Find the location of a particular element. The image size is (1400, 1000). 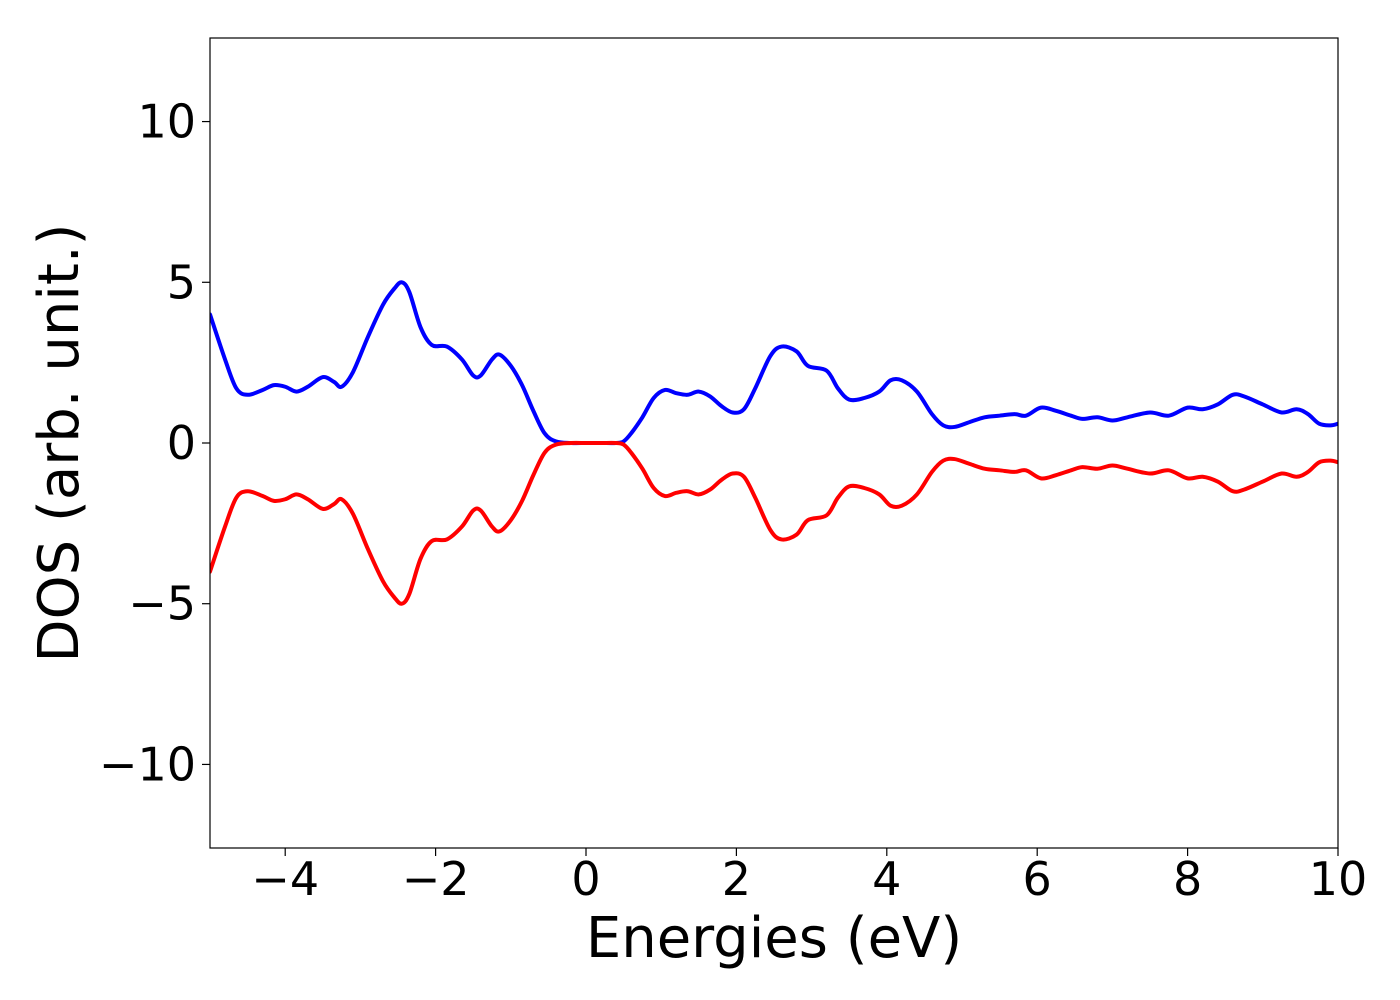

x-tick-label: −4 is located at coordinates (285, 879).